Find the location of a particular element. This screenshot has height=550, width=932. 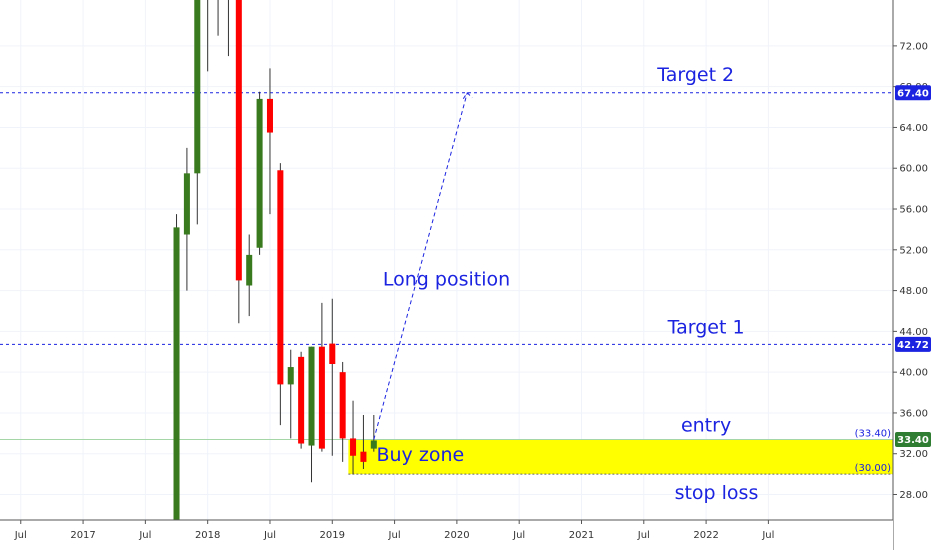

target-2-badge: 67.40 is located at coordinates (913, 93).